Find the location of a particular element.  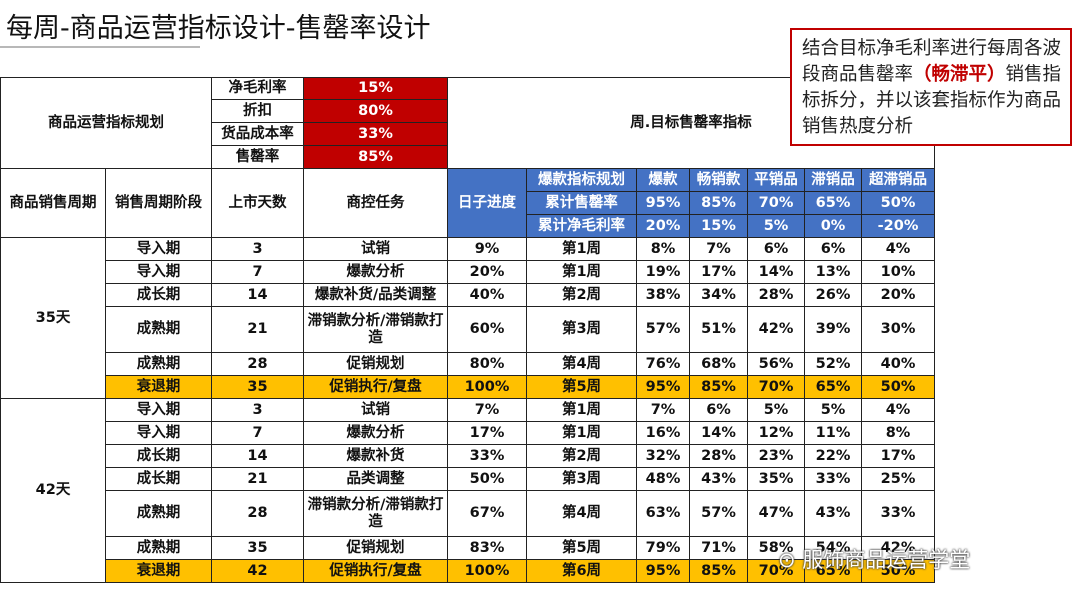

target-cell: 40% is located at coordinates (898, 364).